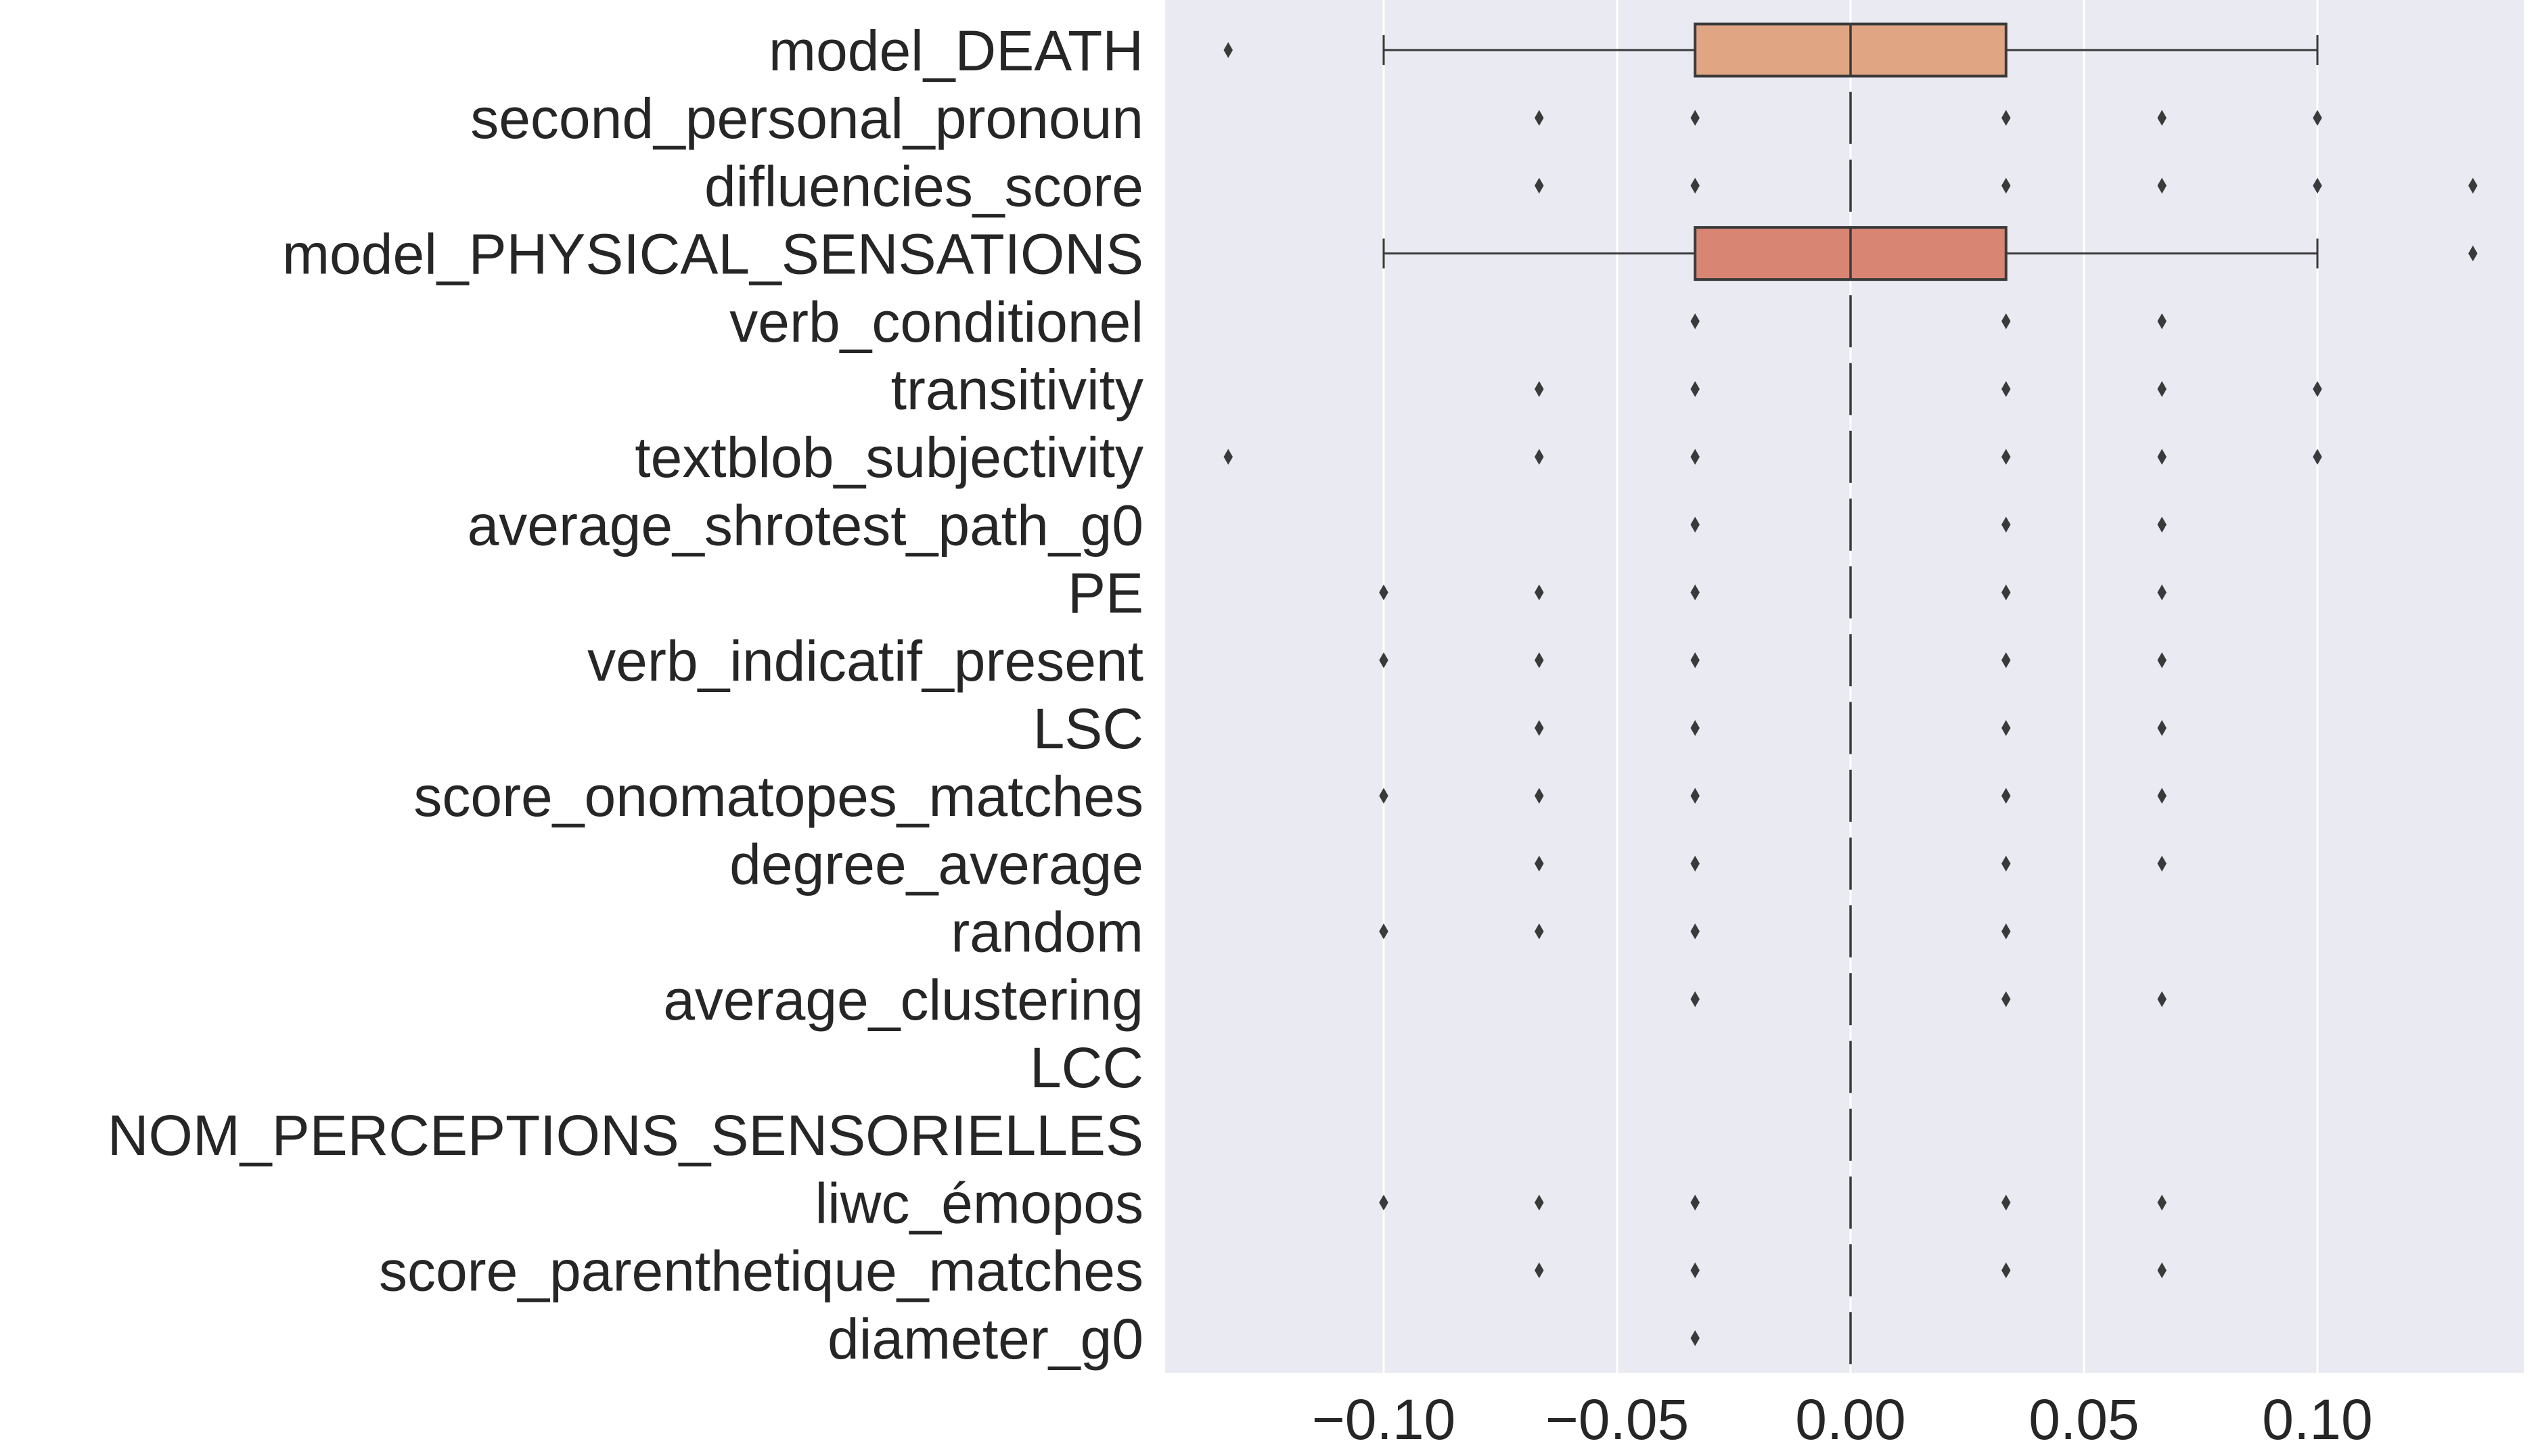 This screenshot has width=2538, height=1456. I want to click on category-label: textblob_subjectivity, so click(889, 457).